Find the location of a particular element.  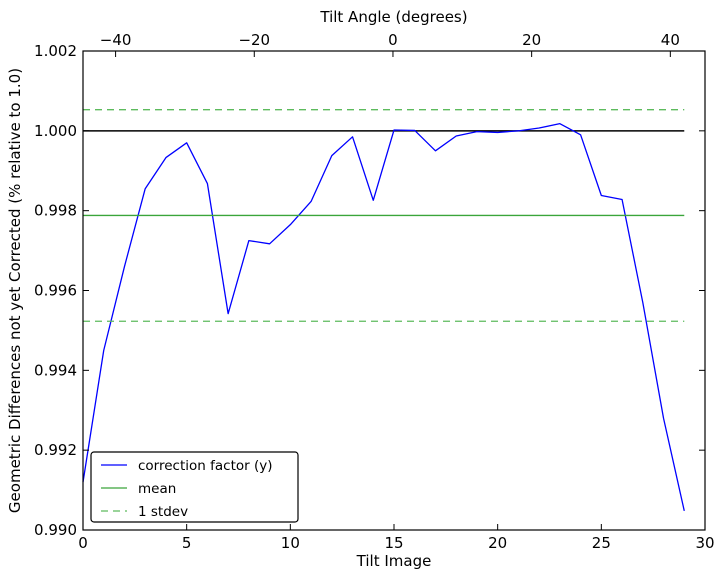

top-tick-label: 0 is located at coordinates (393, 40).